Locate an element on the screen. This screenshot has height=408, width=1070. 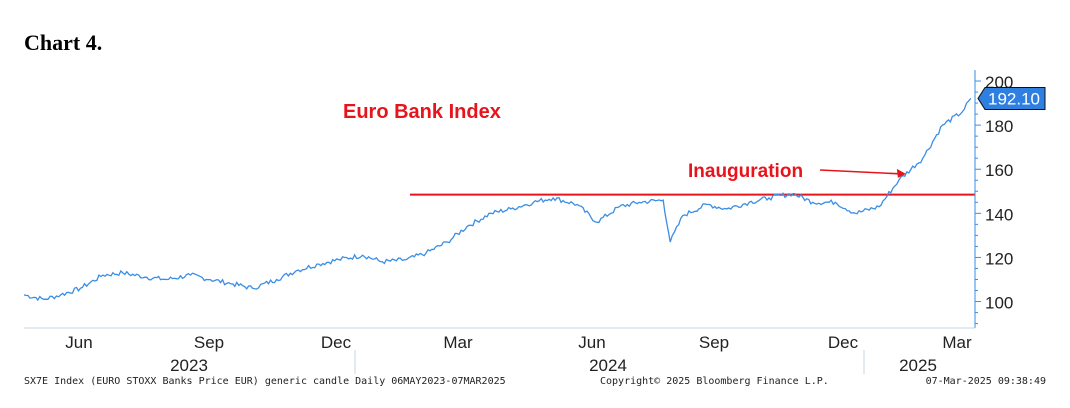
x-year-label: 2023 is located at coordinates (189, 365).